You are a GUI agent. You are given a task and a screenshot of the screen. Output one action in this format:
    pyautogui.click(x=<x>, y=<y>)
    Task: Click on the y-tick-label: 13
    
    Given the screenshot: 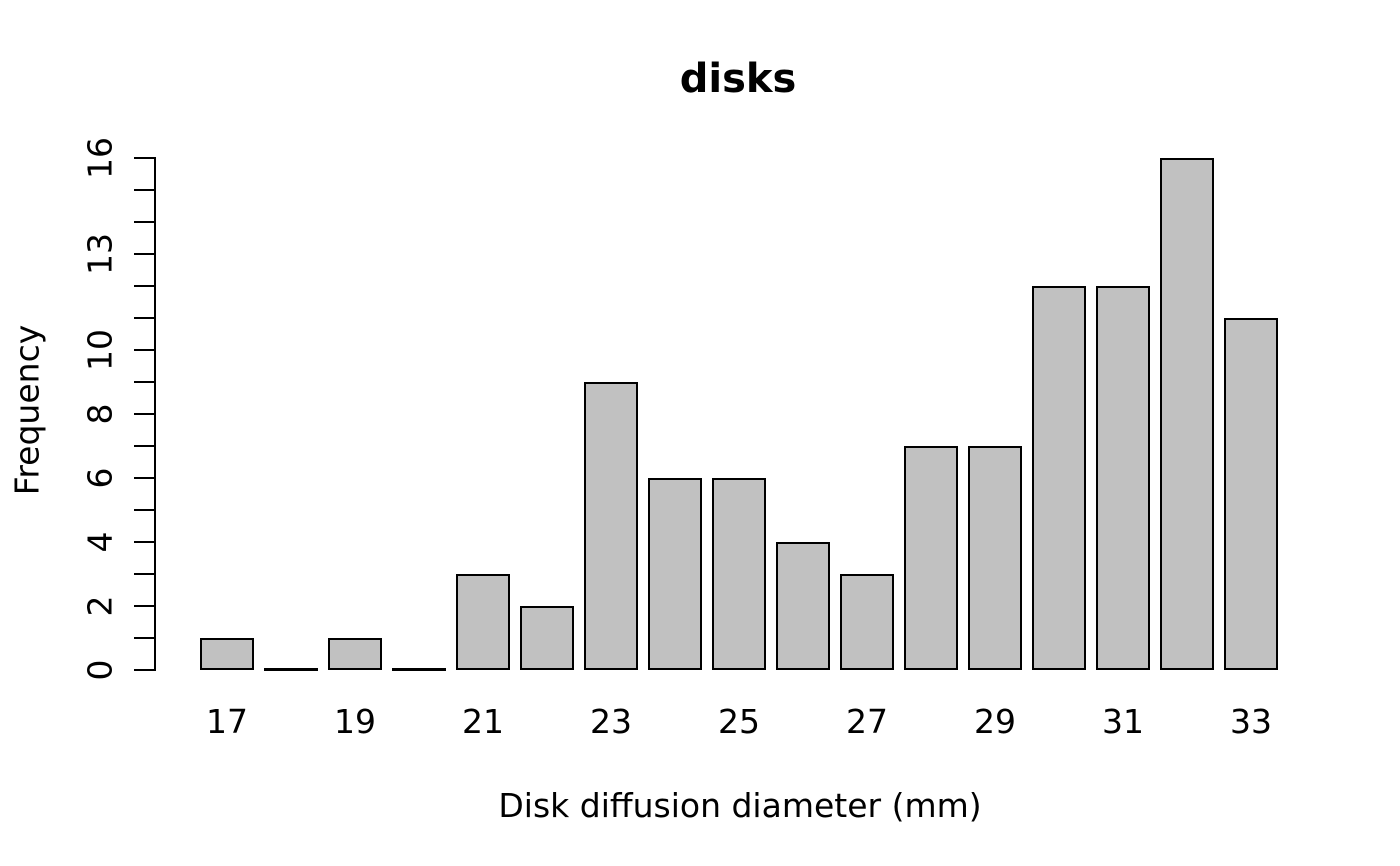 What is the action you would take?
    pyautogui.click(x=100, y=254)
    